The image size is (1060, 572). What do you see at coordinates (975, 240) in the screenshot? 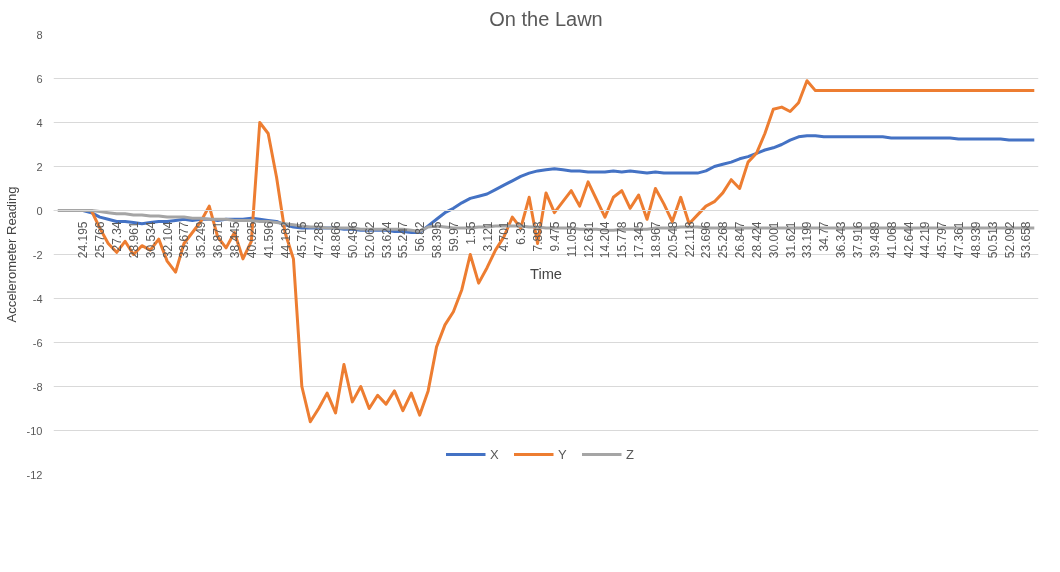
I see `x-tick-label: 48.939` at bounding box center [975, 240].